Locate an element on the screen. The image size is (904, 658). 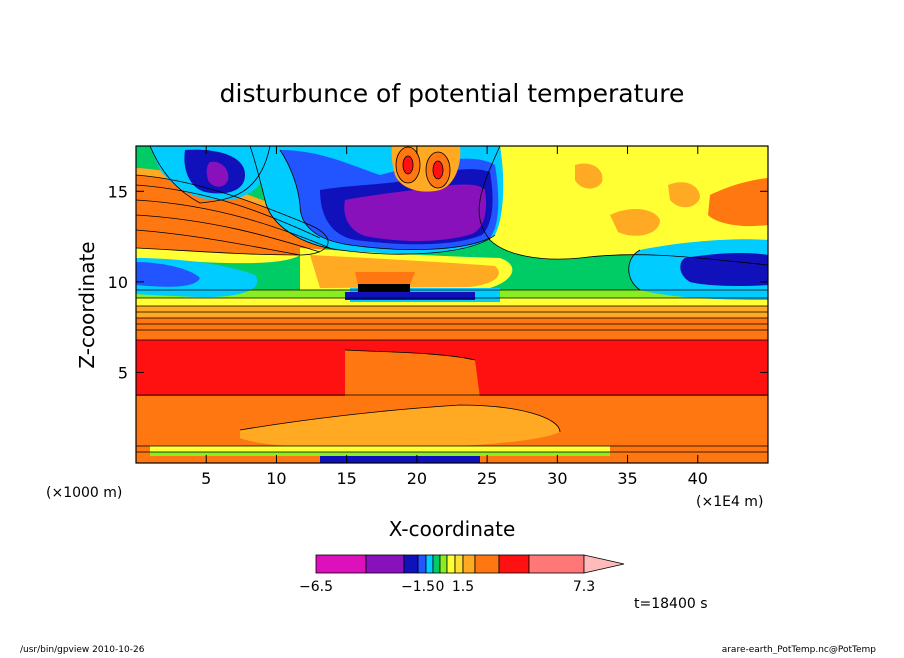
x-tick-label: 10 is located at coordinates (276, 478).